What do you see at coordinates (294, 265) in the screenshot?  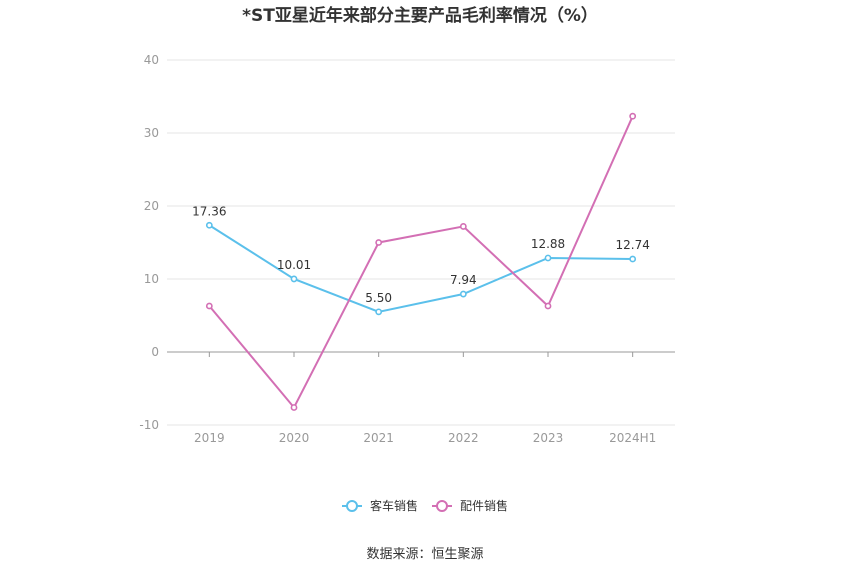 I see `data-label: 10.01` at bounding box center [294, 265].